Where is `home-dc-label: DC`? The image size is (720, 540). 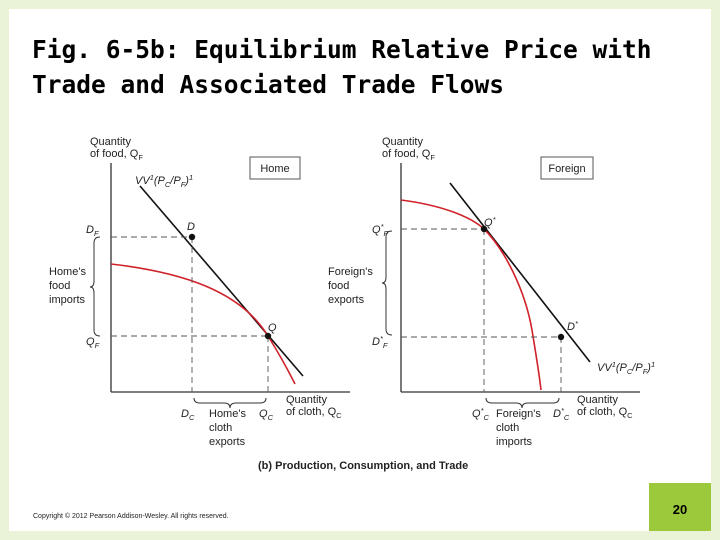
home-dc-label: DC is located at coordinates (188, 415).